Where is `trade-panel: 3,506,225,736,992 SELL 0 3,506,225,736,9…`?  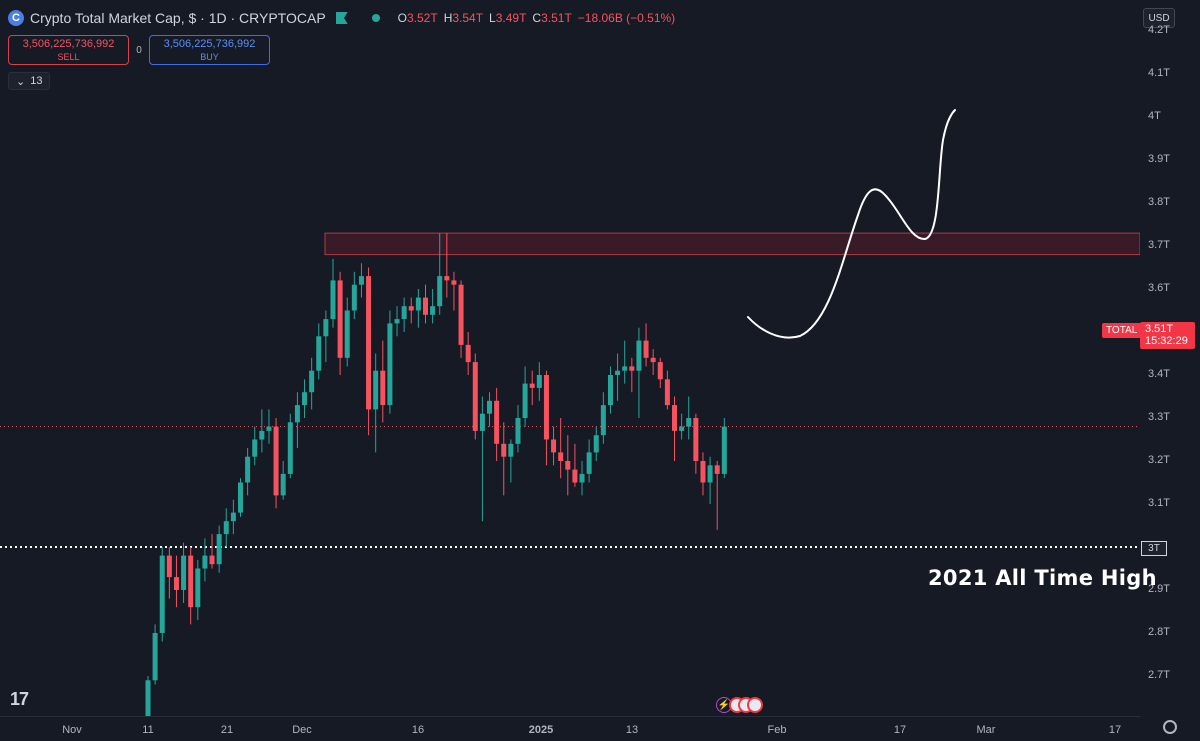
trade-panel: 3,506,225,736,992 SELL 0 3,506,225,736,9… is located at coordinates (139, 50).